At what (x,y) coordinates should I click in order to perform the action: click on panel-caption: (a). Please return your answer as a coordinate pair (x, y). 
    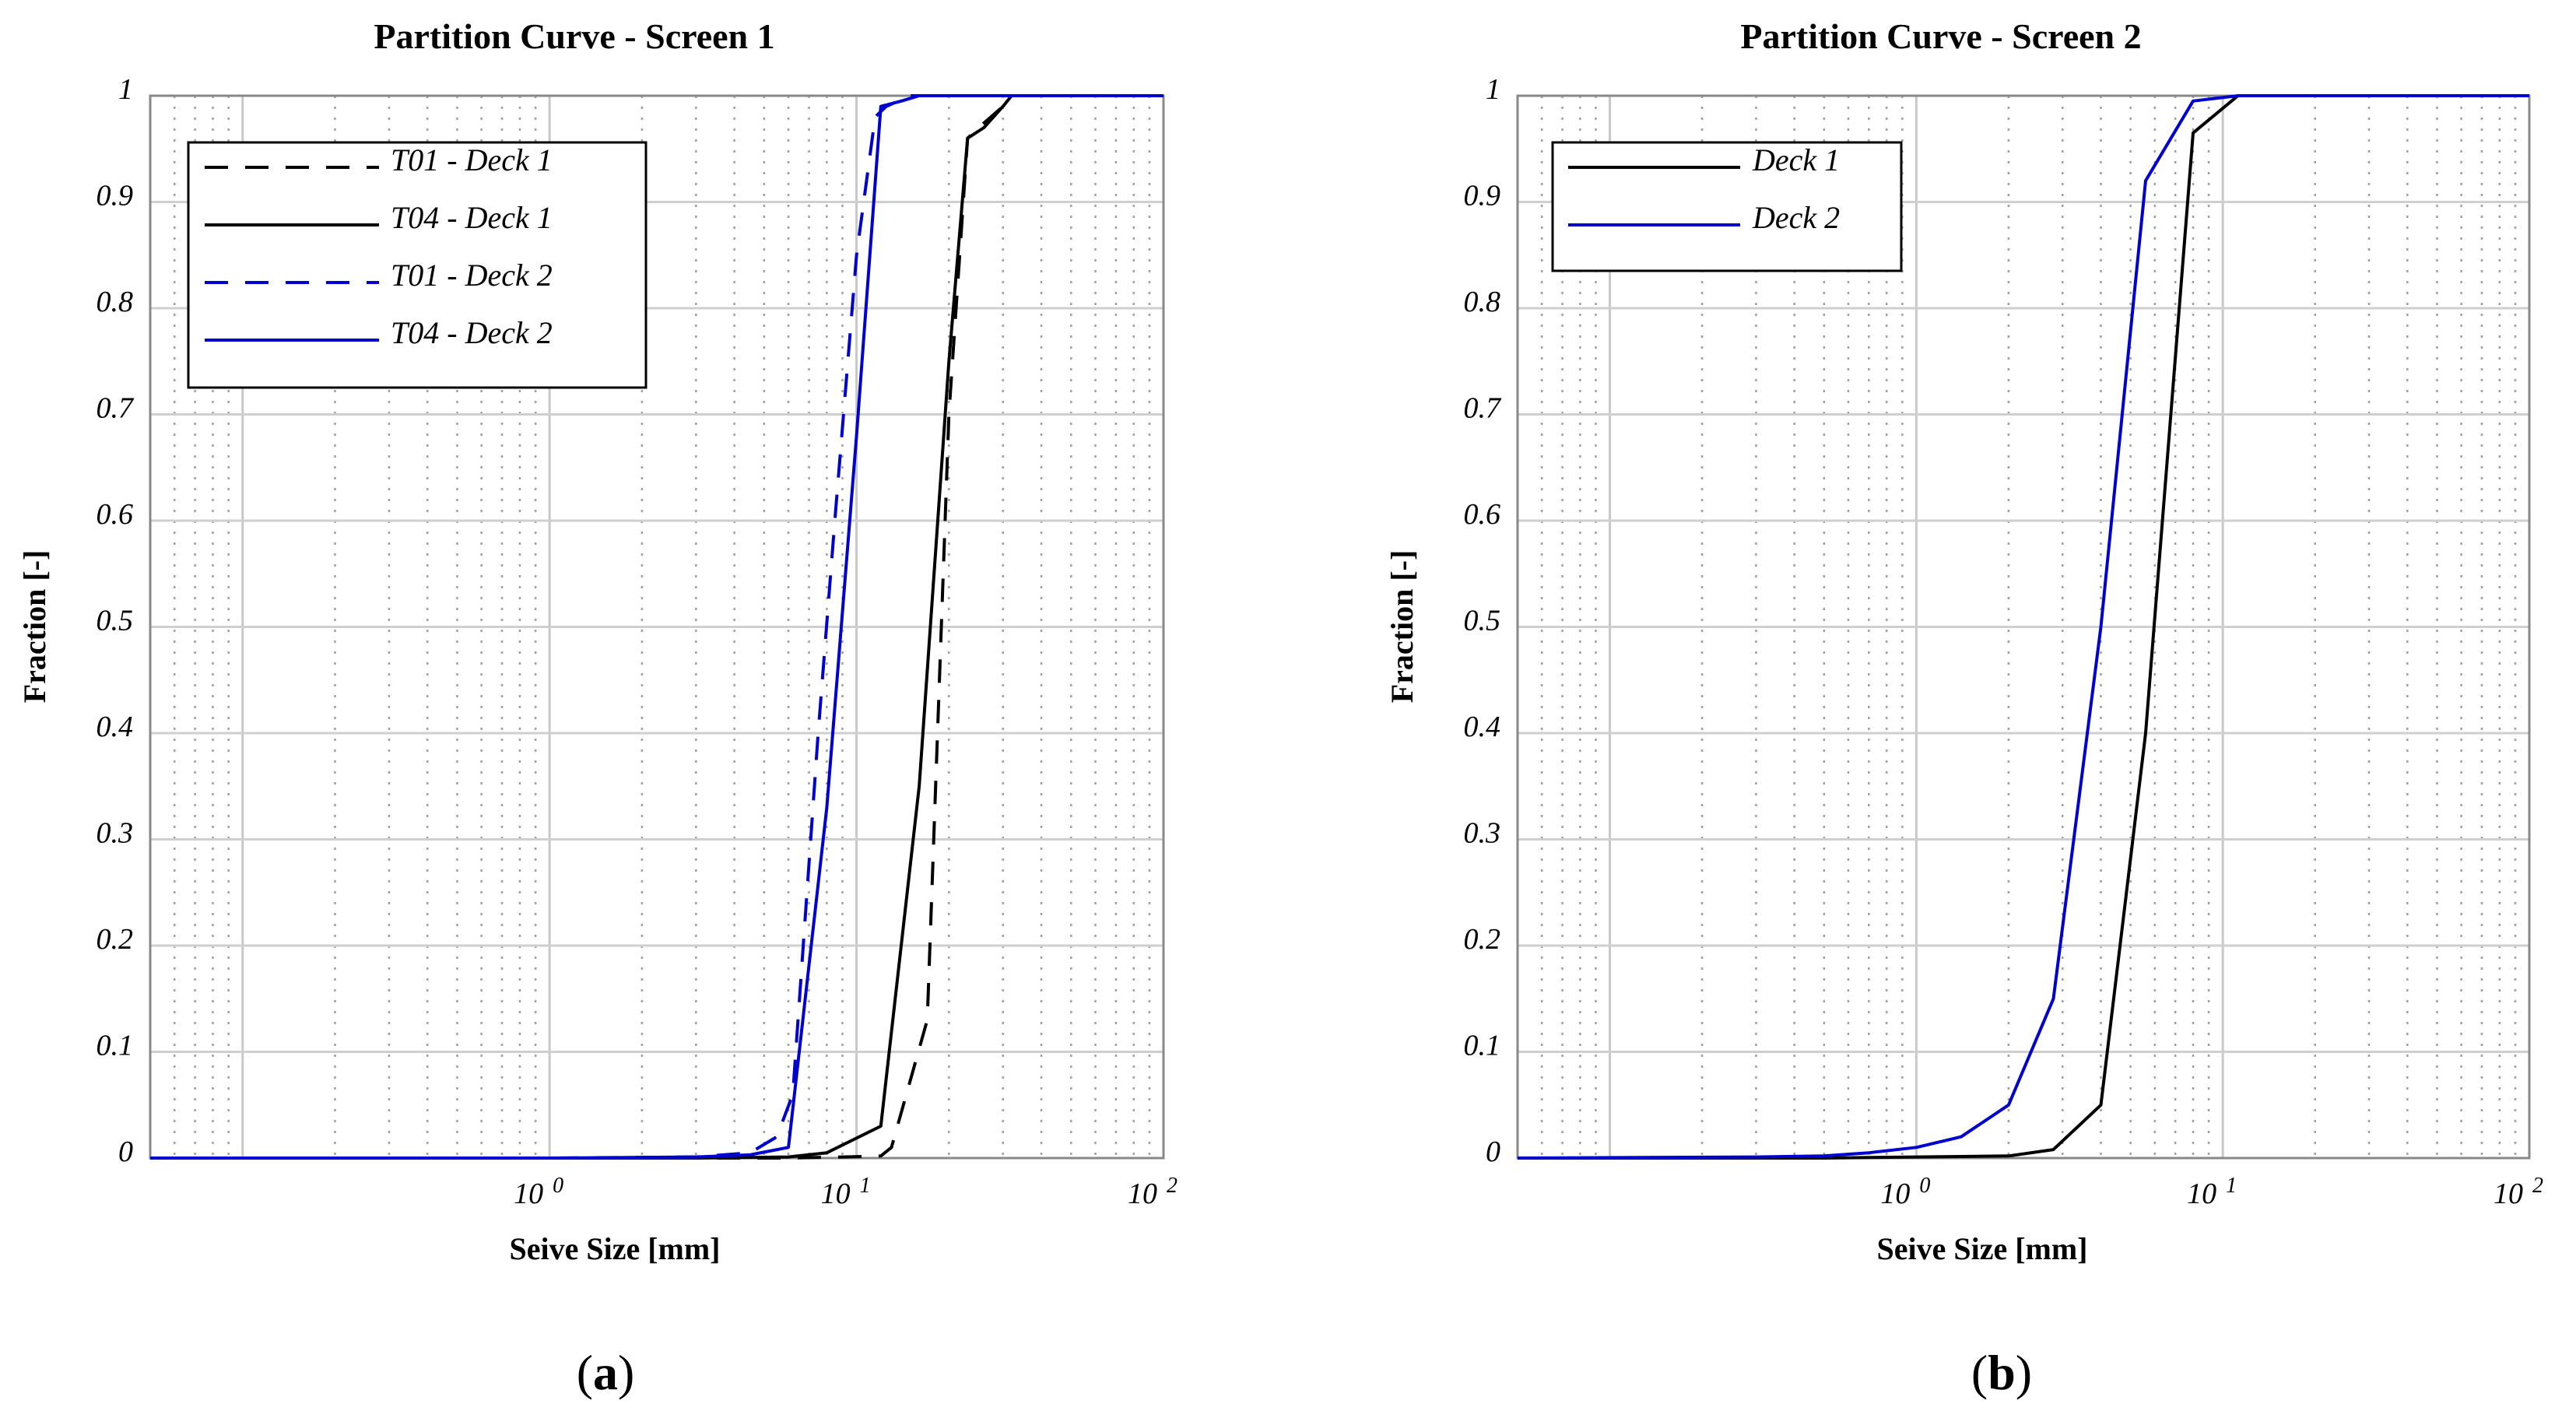
    Looking at the image, I should click on (606, 1372).